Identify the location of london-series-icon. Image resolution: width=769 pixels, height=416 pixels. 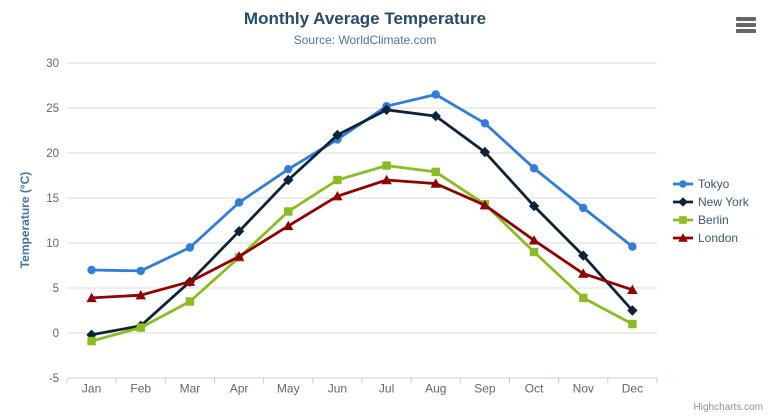
(683, 237).